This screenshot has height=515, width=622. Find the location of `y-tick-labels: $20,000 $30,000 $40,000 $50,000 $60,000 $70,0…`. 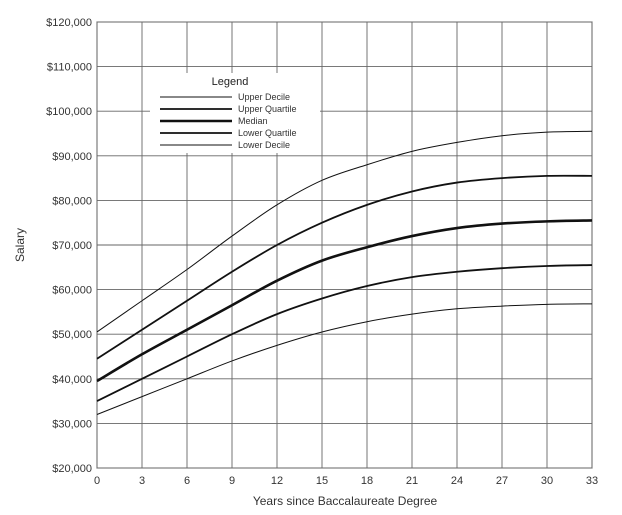

y-tick-labels: $20,000 $30,000 $40,000 $50,000 $60,000 $70,0… is located at coordinates (69, 246).